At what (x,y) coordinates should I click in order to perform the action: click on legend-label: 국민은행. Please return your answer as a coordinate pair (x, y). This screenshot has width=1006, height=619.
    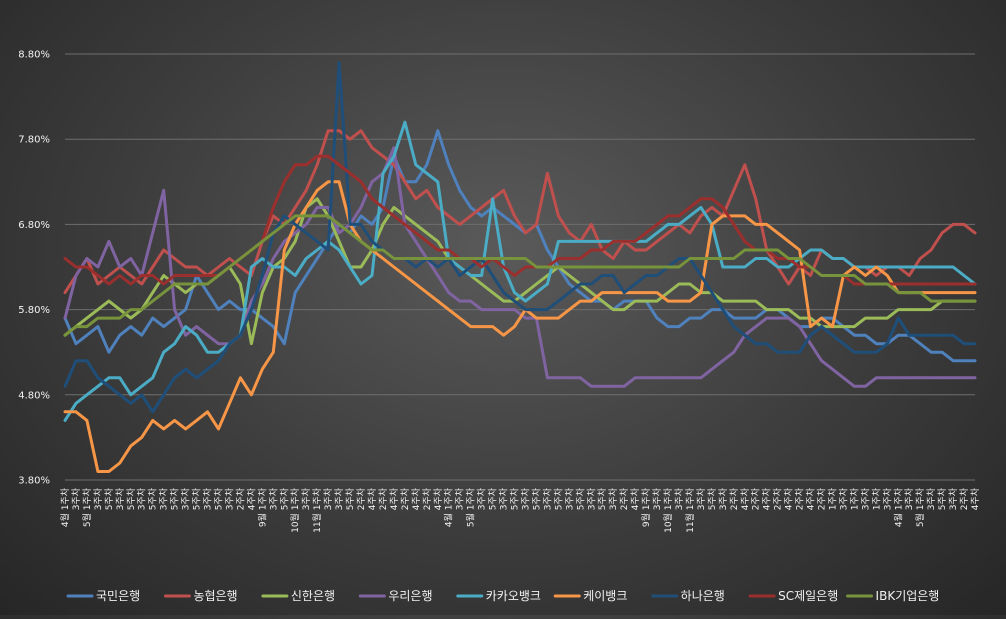
    Looking at the image, I should click on (118, 595).